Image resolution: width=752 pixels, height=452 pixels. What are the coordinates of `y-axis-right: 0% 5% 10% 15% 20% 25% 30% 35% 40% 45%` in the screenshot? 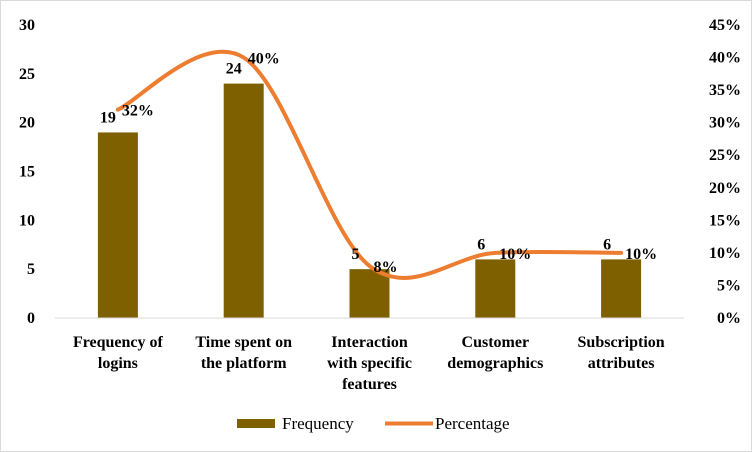 It's located at (725, 172).